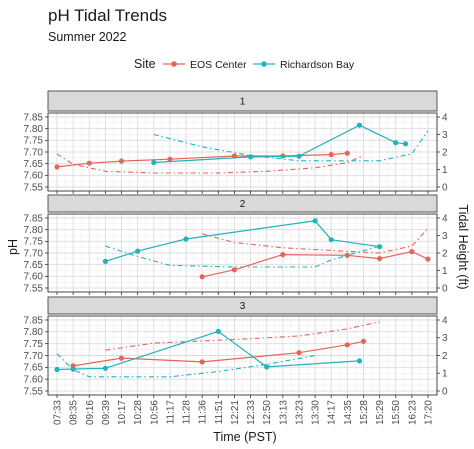 This screenshot has width=474, height=449. What do you see at coordinates (283, 412) in the screenshot?
I see `x-tick-label: 13:13` at bounding box center [283, 412].